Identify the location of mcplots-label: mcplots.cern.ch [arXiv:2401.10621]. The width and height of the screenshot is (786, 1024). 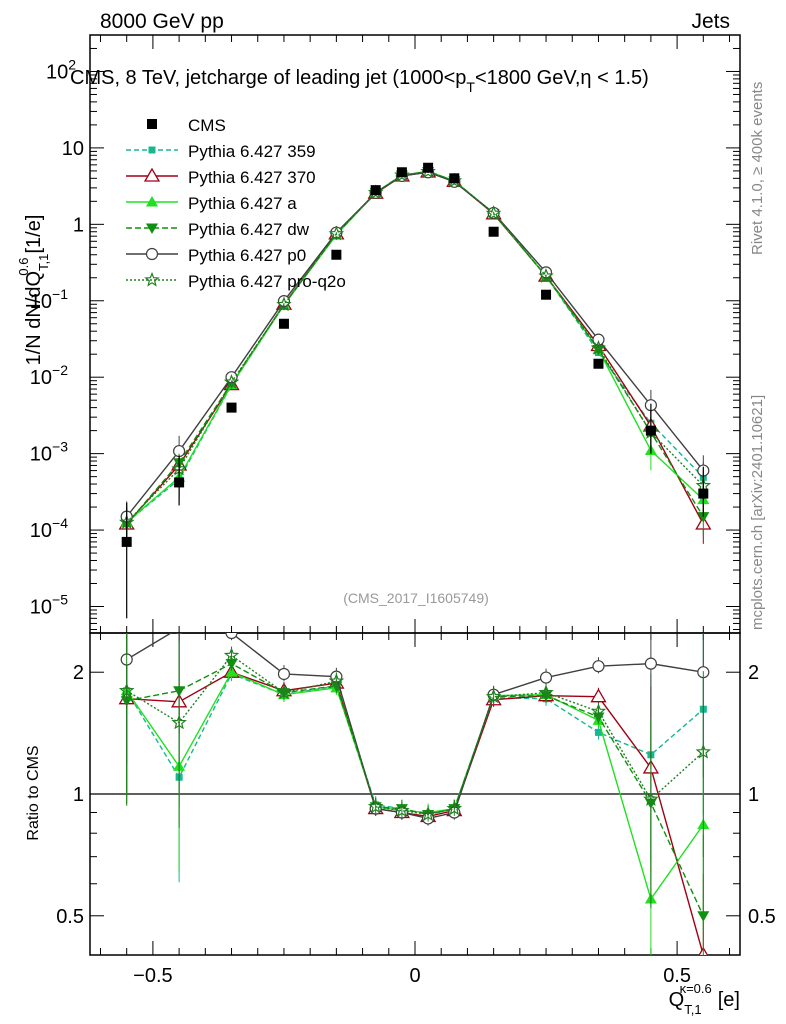
(757, 512).